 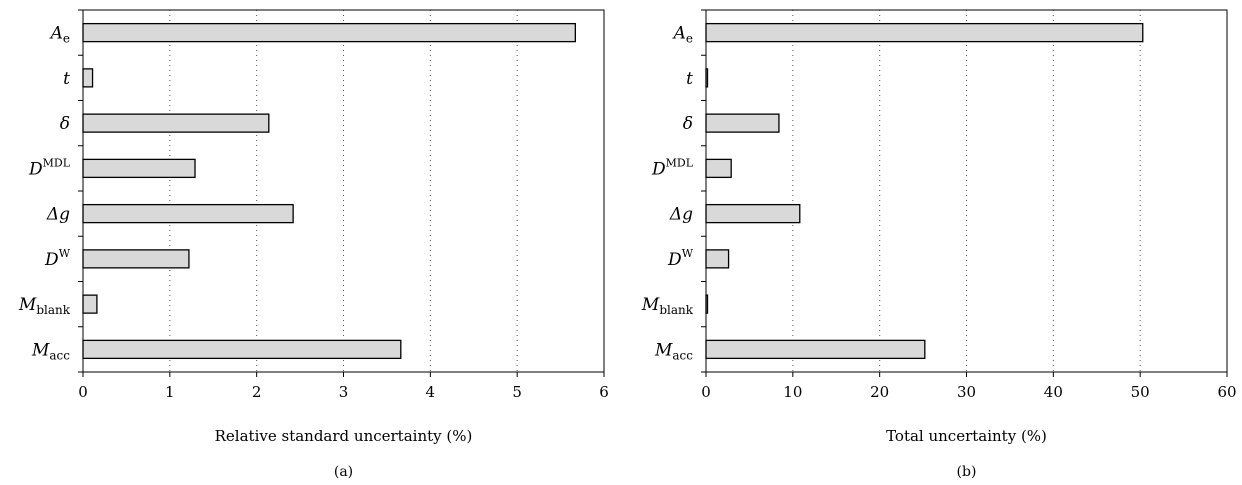 What do you see at coordinates (344, 436) in the screenshot?
I see `x-axis-label: Relative standard uncertainty (%)` at bounding box center [344, 436].